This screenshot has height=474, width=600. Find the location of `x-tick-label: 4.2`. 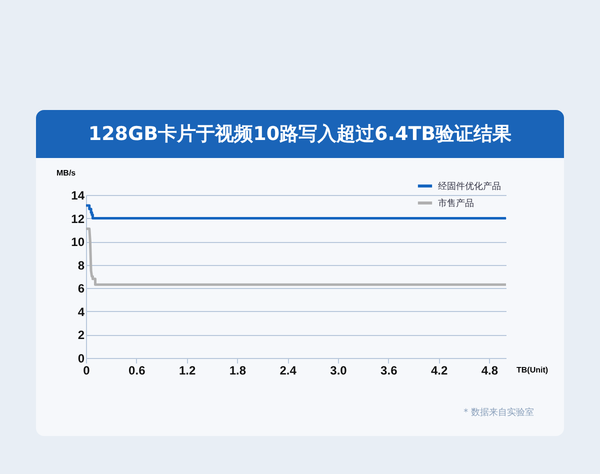

x-tick-label: 4.2 is located at coordinates (439, 371).